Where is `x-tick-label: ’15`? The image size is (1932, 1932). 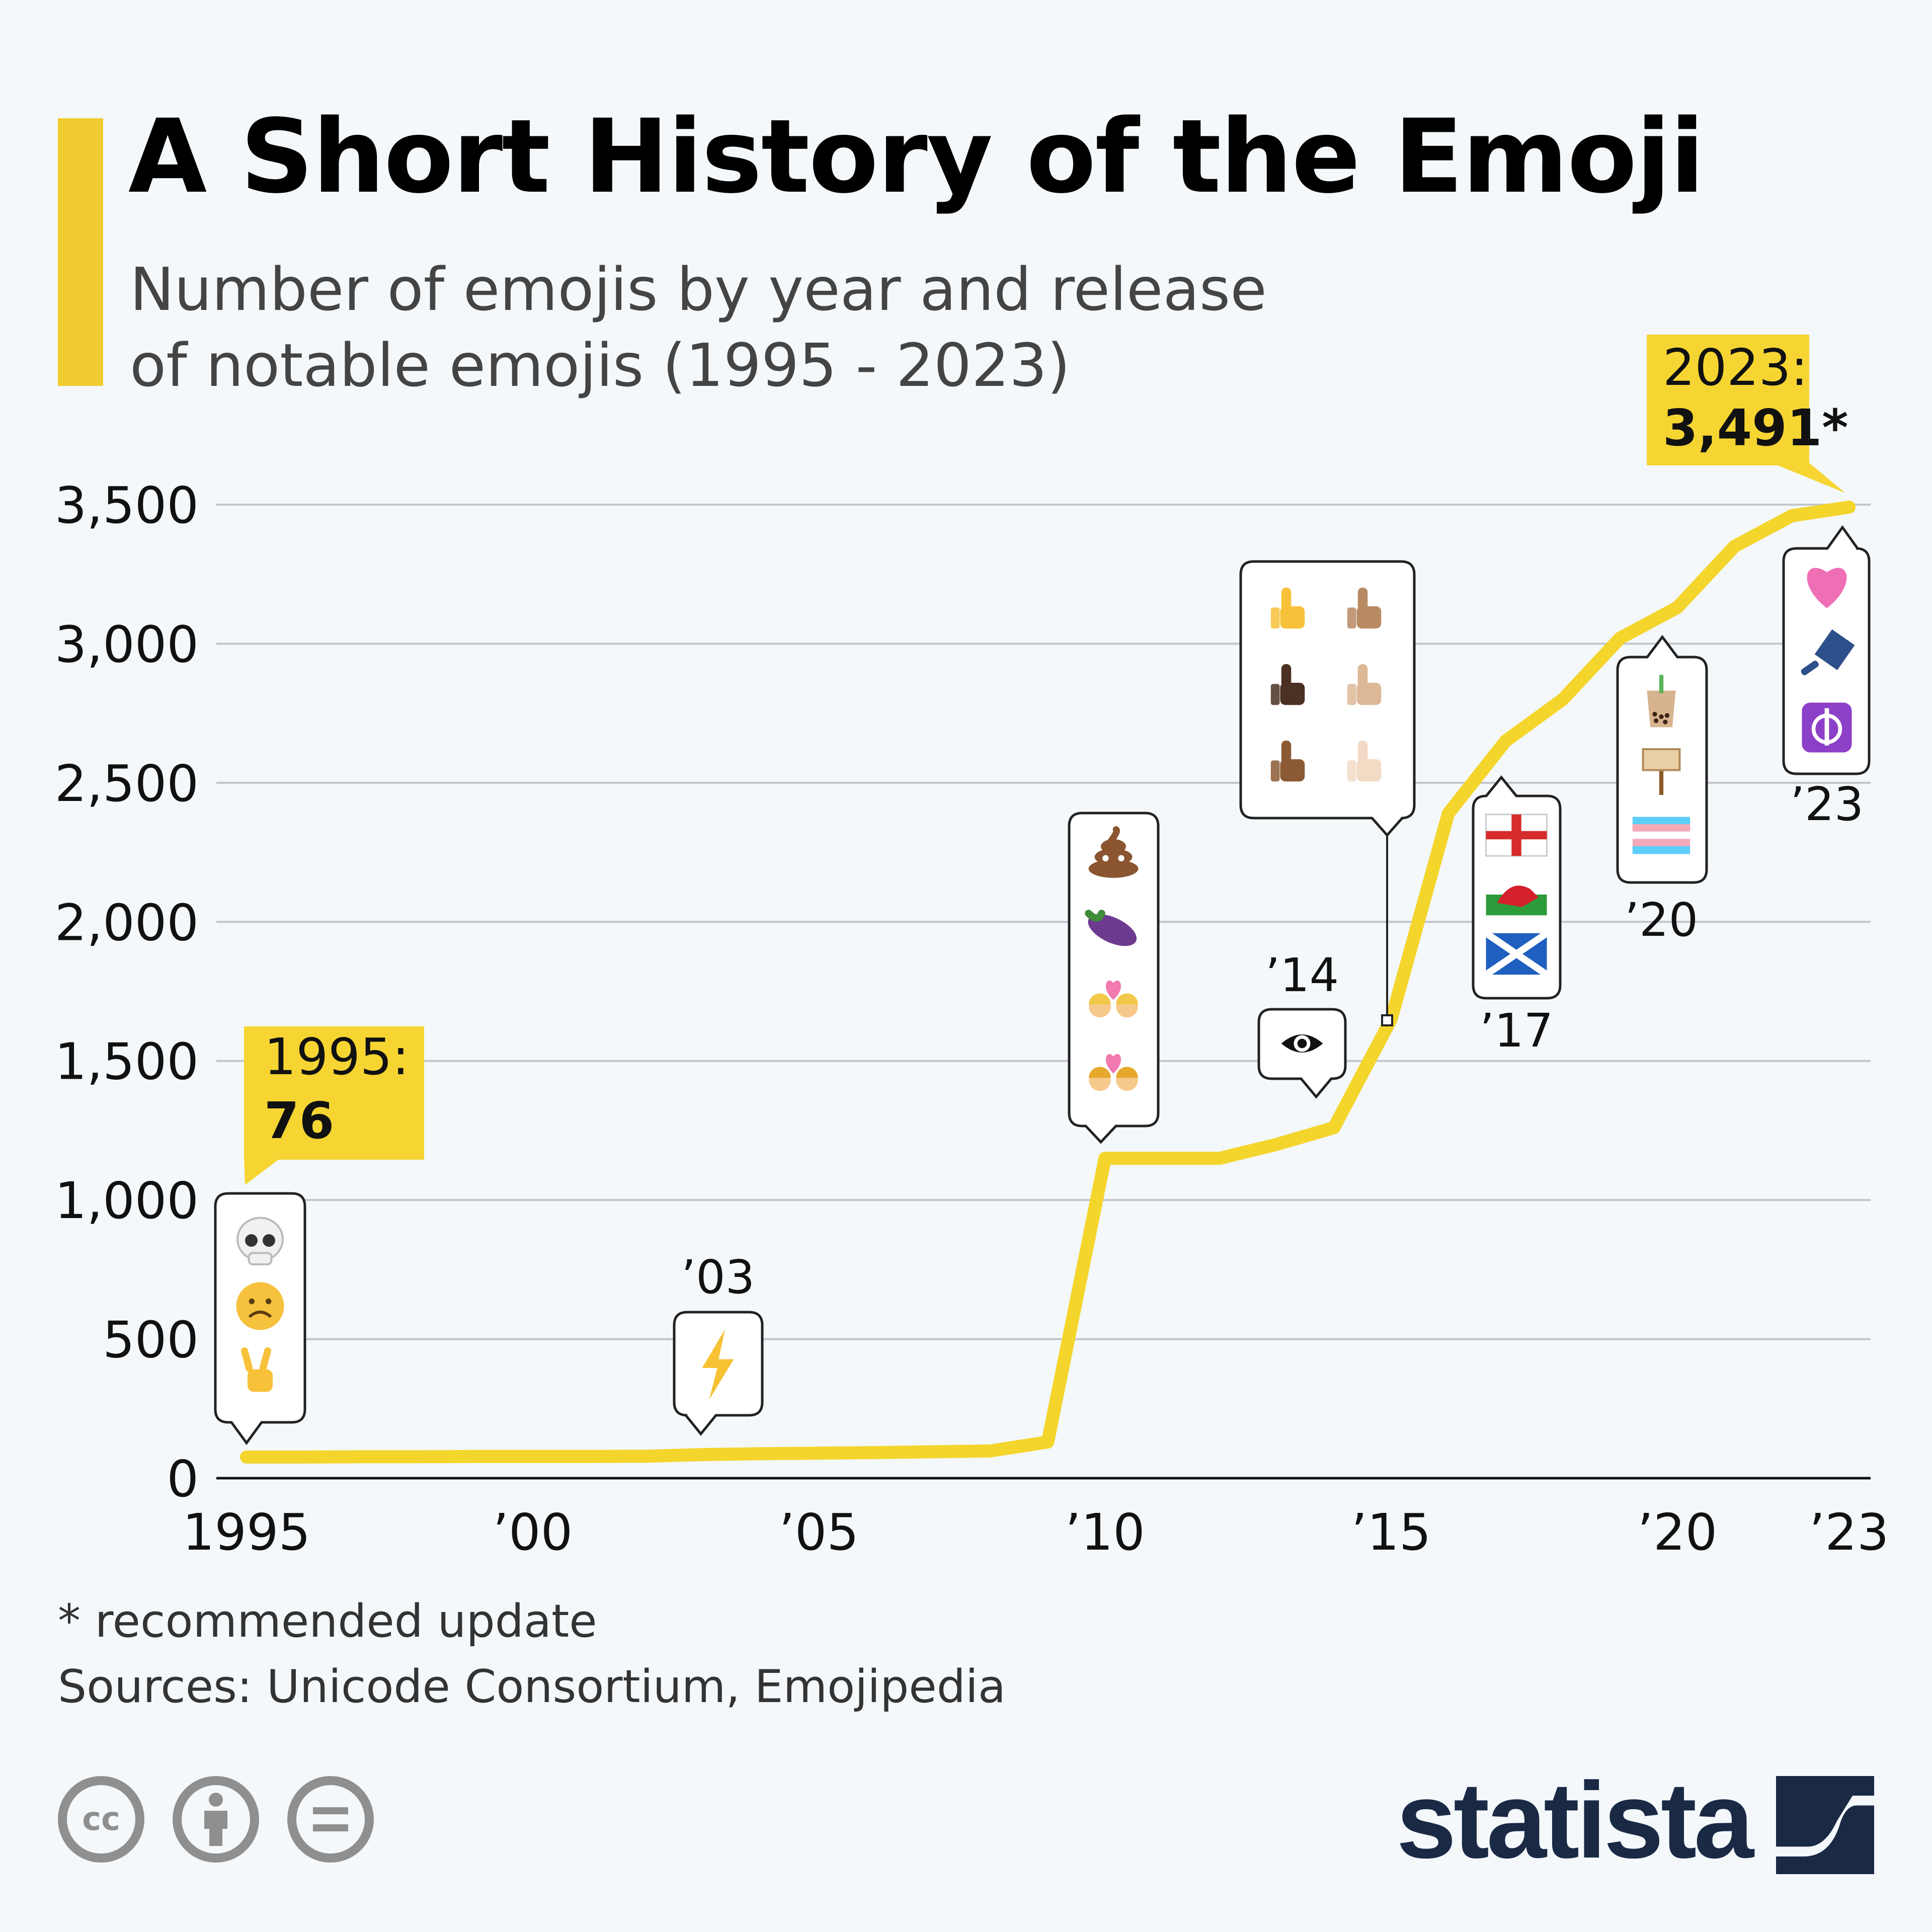
x-tick-label: ’15 is located at coordinates (1391, 1532).